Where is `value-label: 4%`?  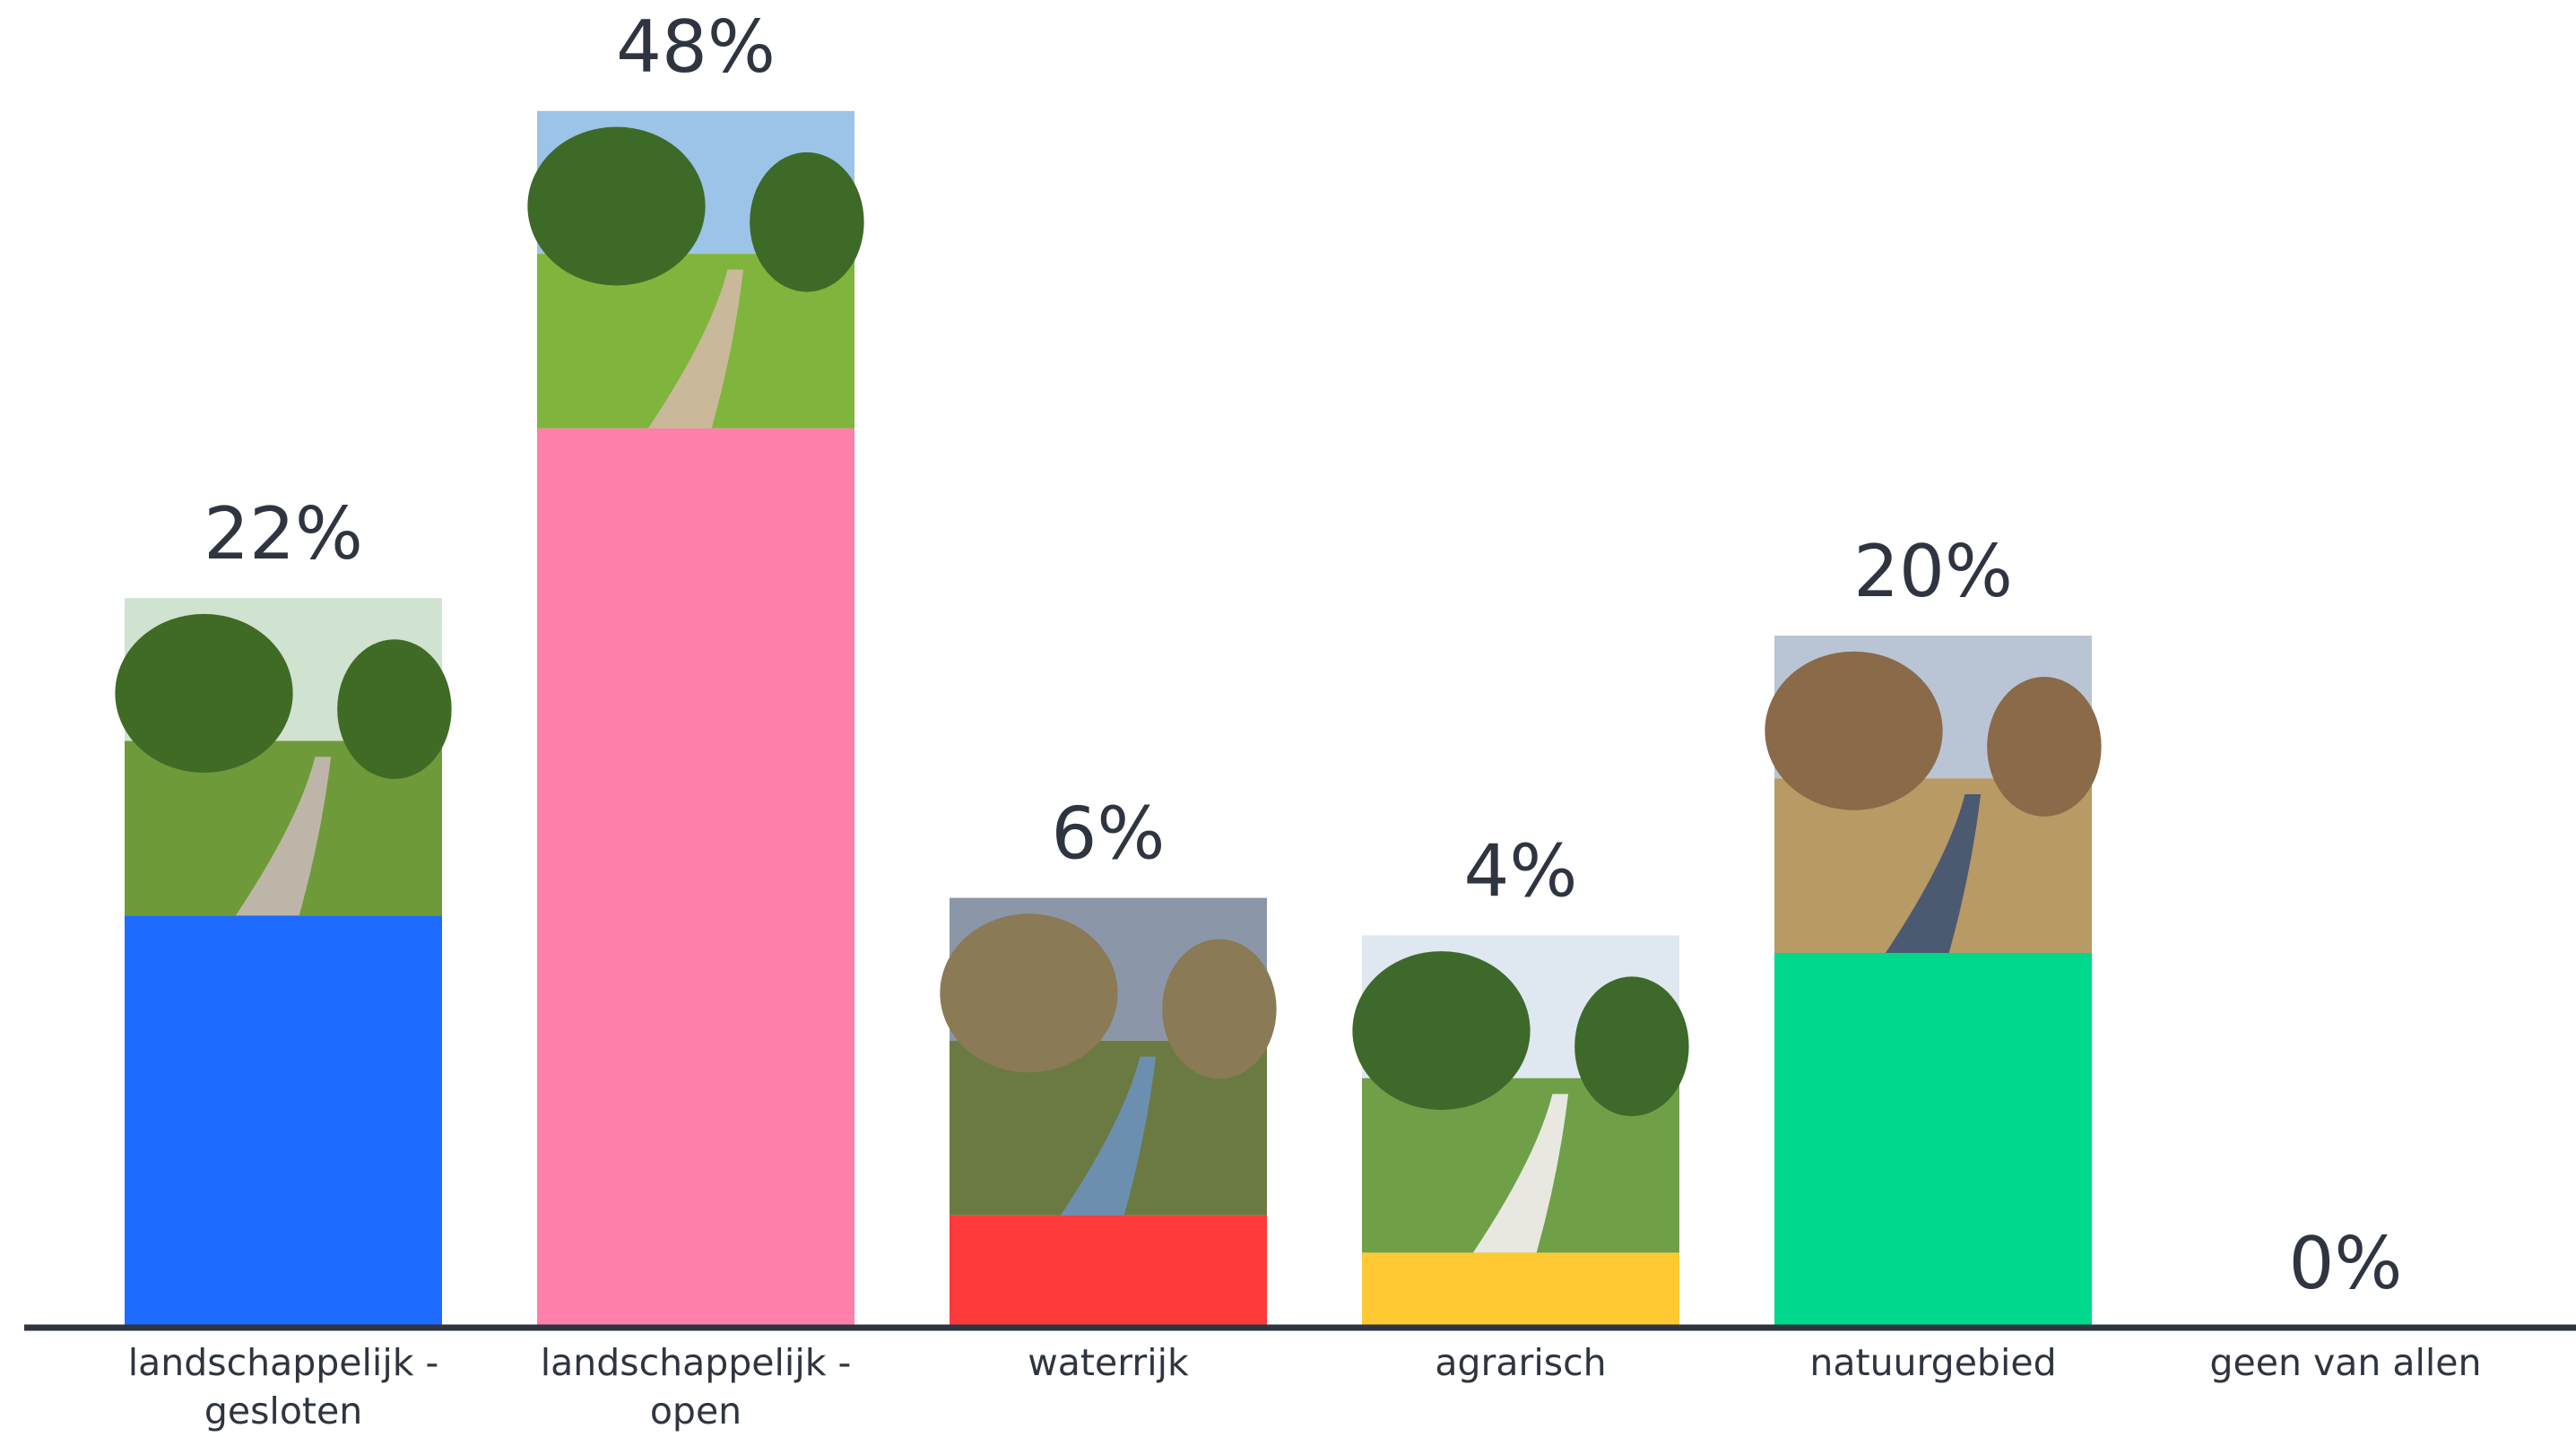
value-label: 4% is located at coordinates (1521, 871).